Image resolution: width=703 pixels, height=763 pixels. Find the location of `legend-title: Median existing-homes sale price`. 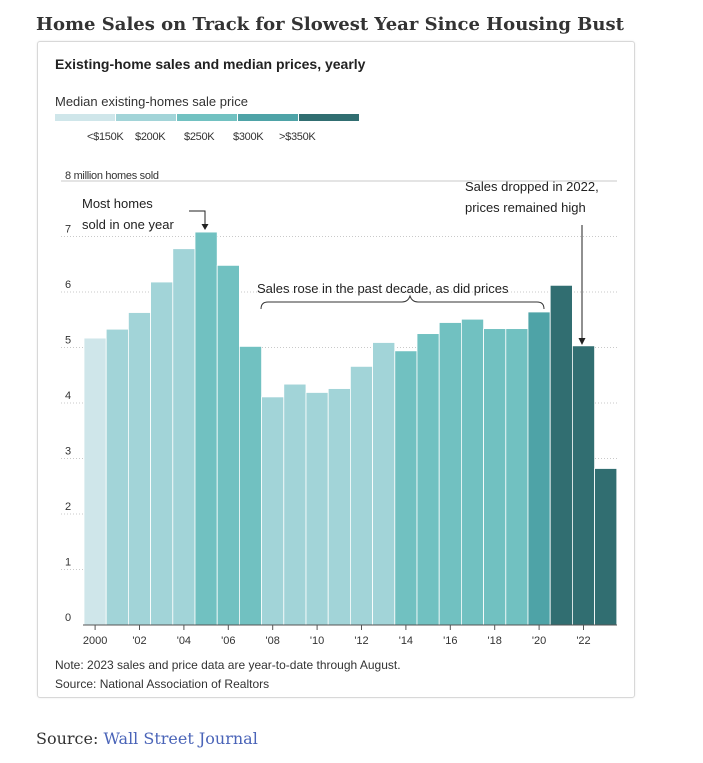

legend-title: Median existing-homes sale price is located at coordinates (151, 101).